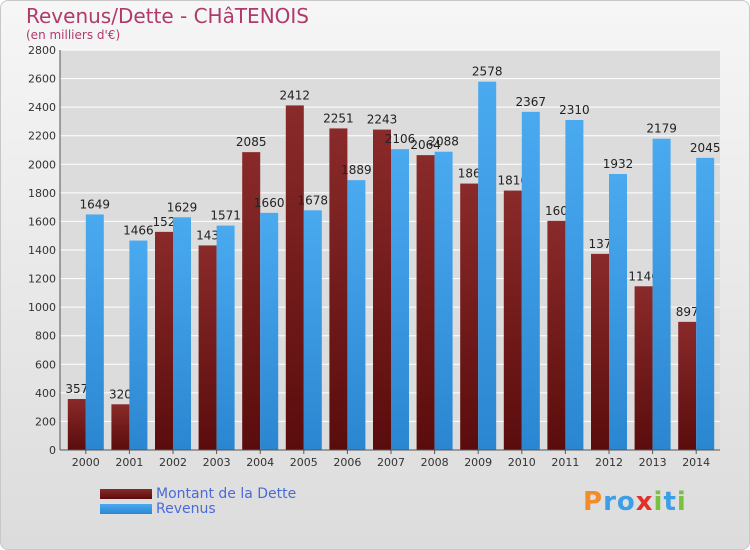 This screenshot has height=550, width=750. What do you see at coordinates (126, 493) in the screenshot?
I see `legend-swatch-debt` at bounding box center [126, 493].